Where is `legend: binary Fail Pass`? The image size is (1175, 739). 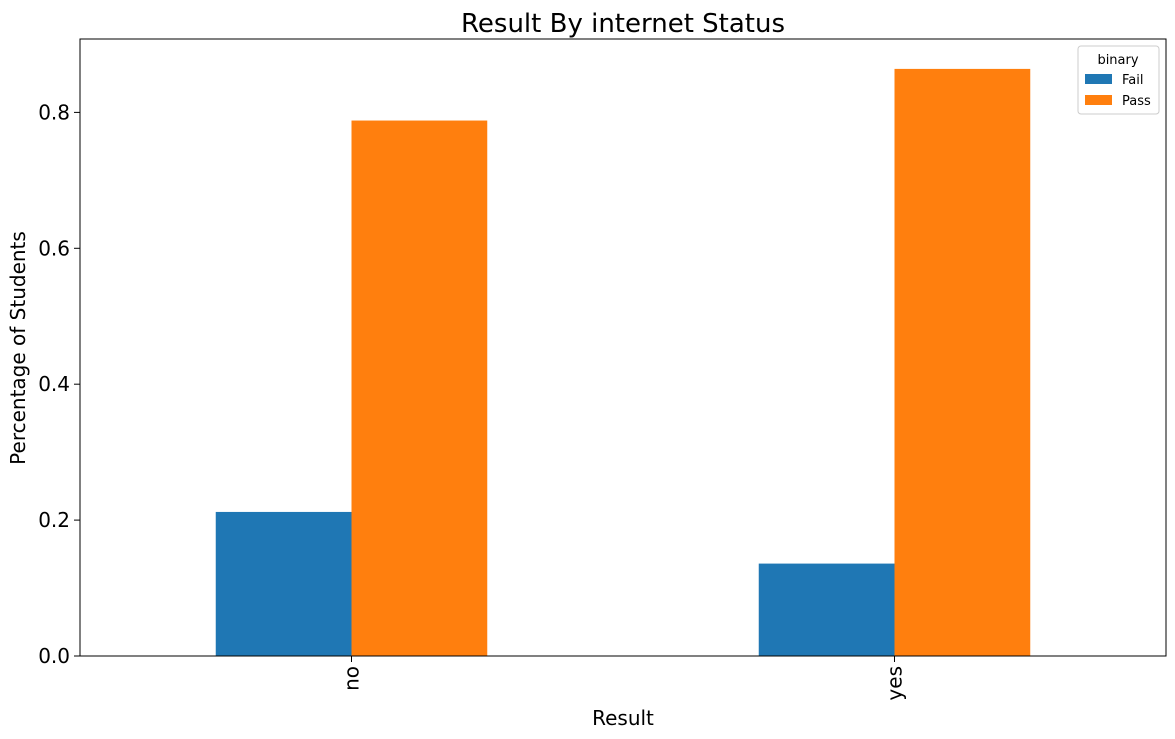 legend: binary Fail Pass is located at coordinates (1118, 80).